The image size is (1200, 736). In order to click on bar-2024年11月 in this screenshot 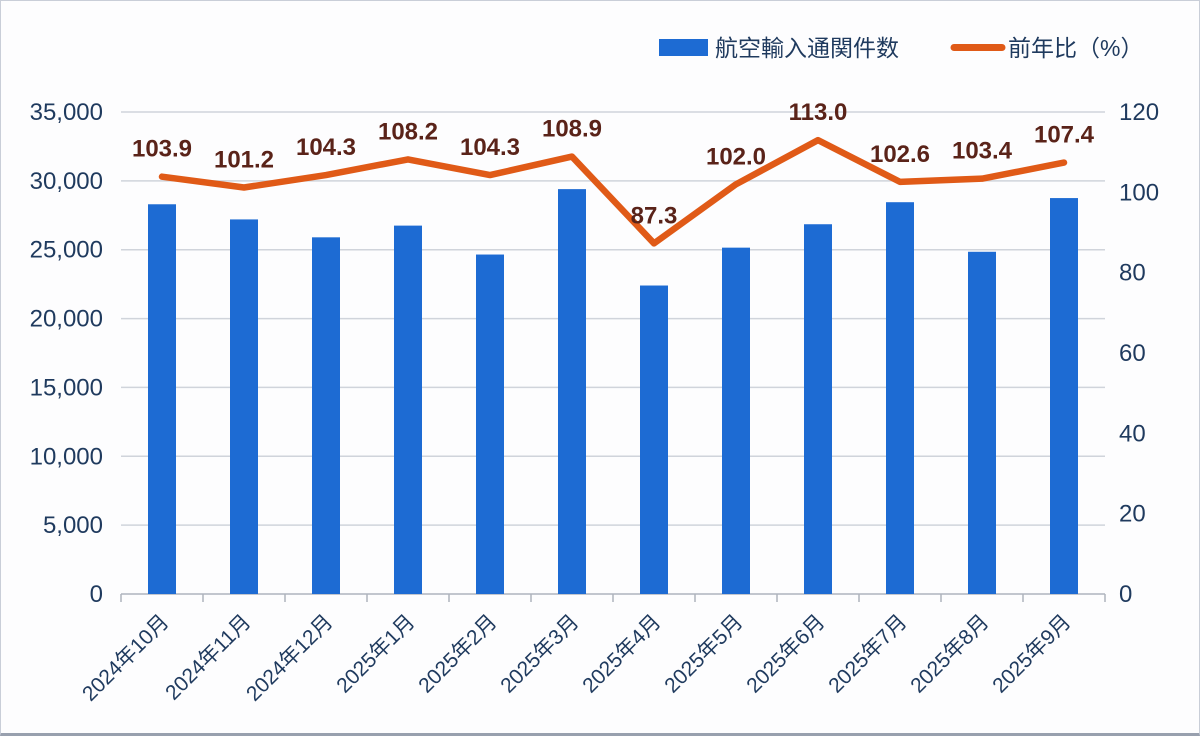, I will do `click(244, 406)`.